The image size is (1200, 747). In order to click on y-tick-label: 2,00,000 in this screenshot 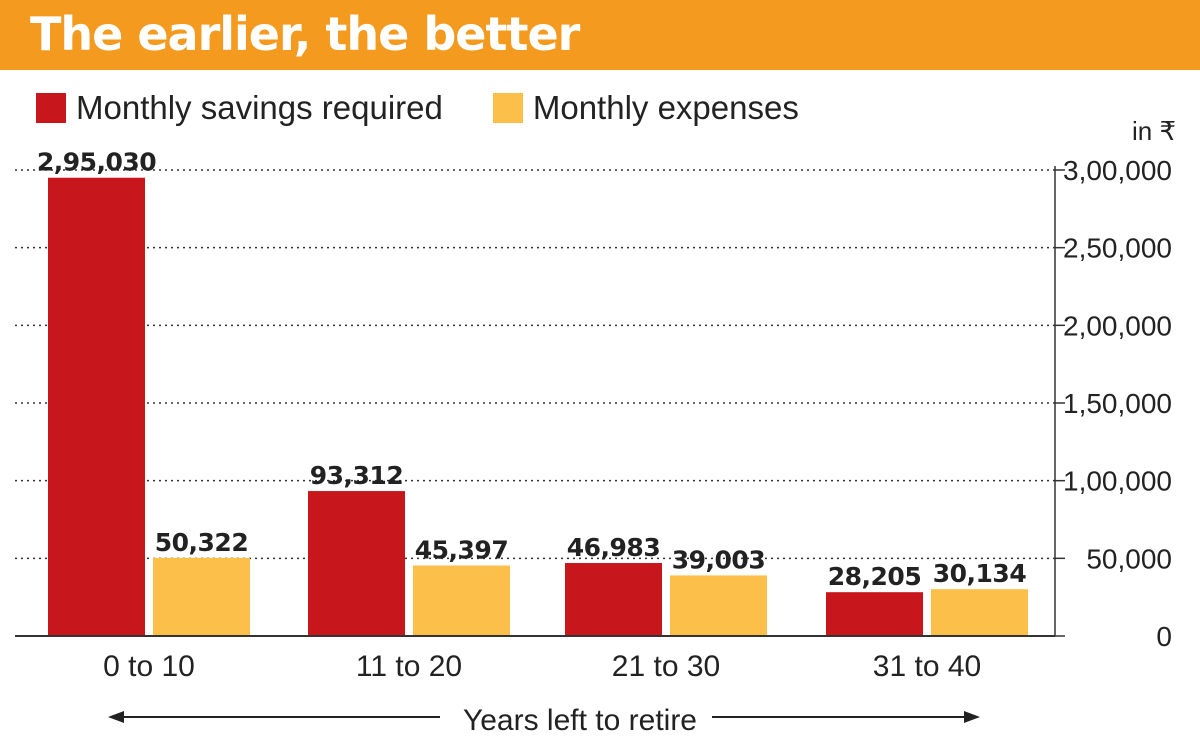, I will do `click(1117, 325)`.